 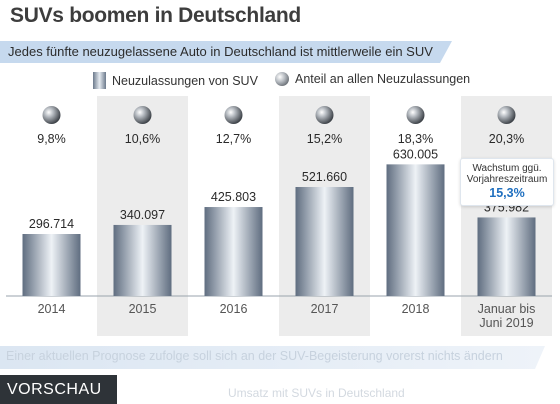 I want to click on category-label: 2016, so click(x=234, y=309).